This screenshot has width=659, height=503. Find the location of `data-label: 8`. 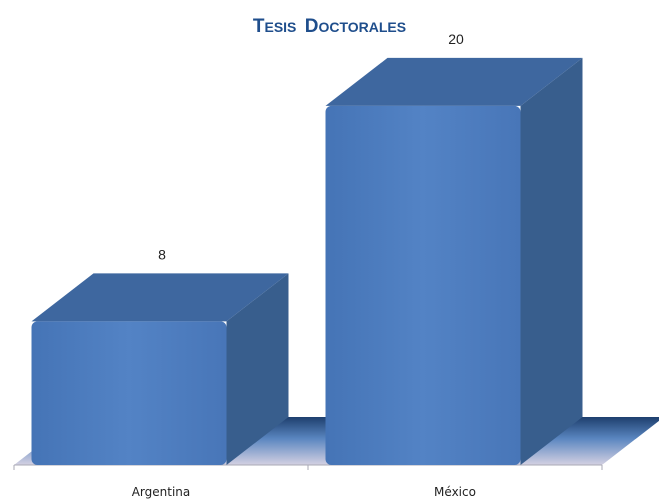

data-label: 8 is located at coordinates (162, 254).